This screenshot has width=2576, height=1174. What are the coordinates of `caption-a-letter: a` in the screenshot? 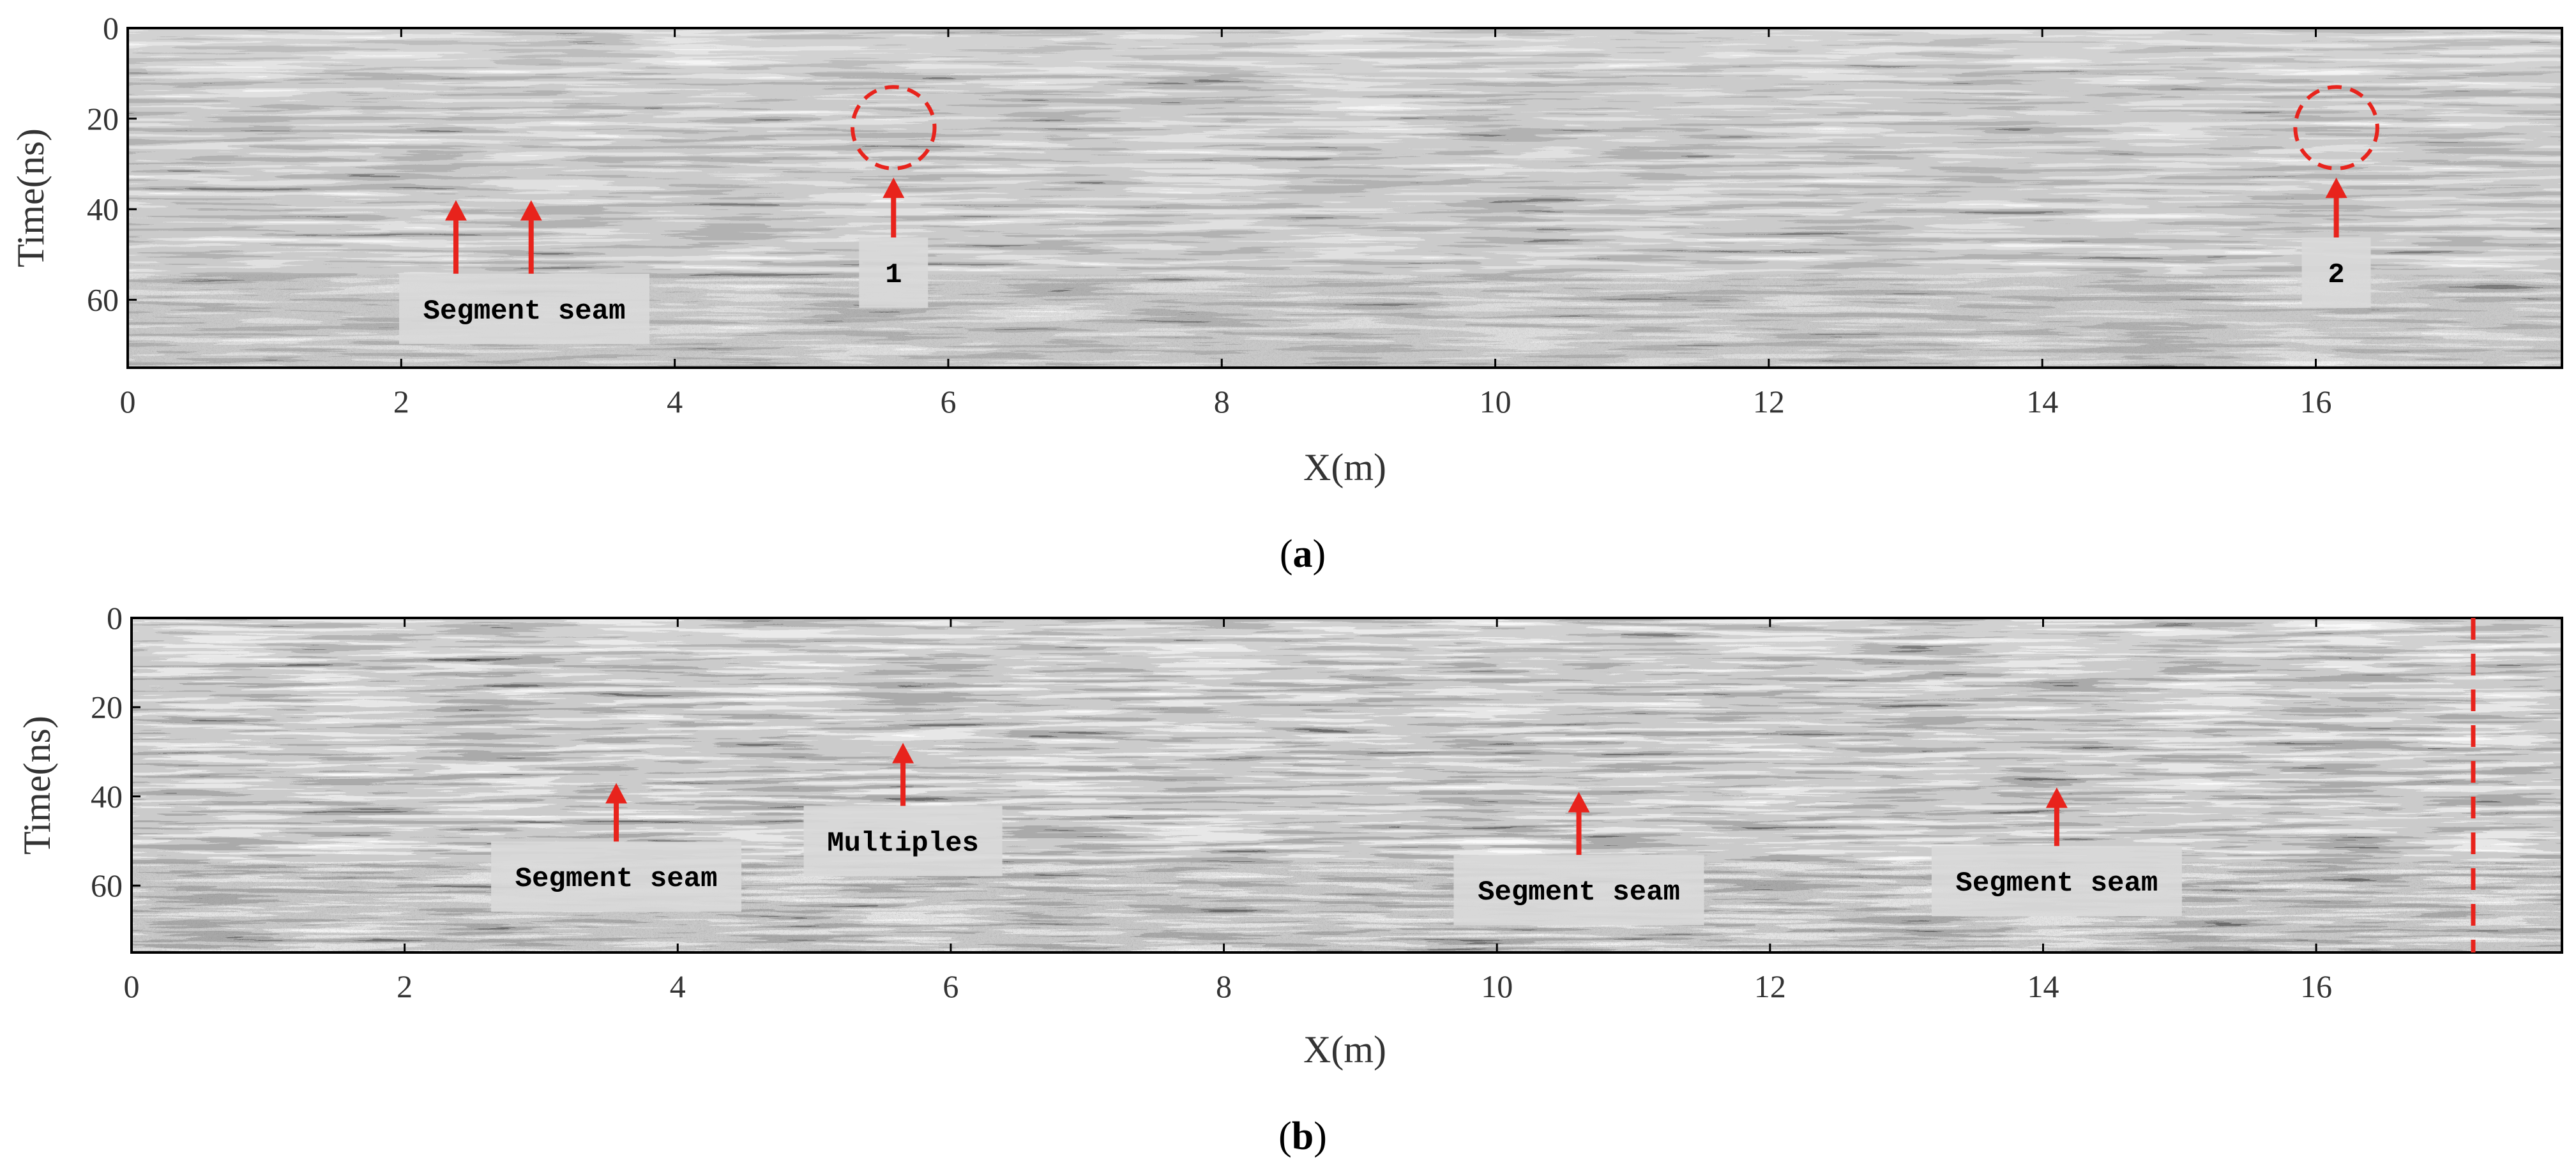 It's located at (1303, 554).